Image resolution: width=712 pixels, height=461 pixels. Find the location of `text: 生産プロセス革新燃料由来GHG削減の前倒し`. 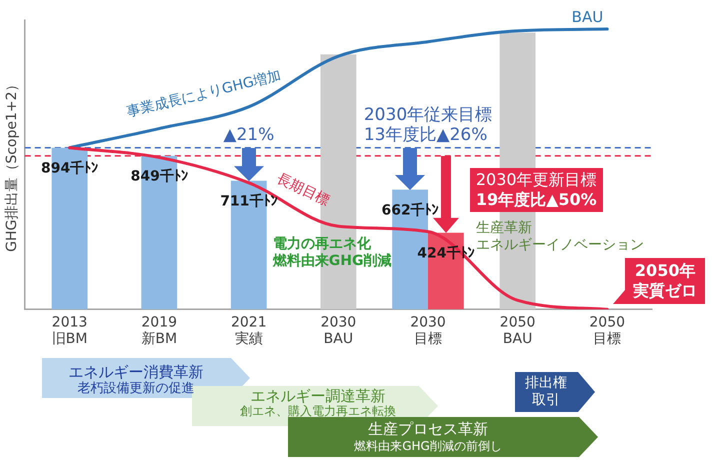

text: 生産プロセス革新燃料由来GHG削減の前倒し is located at coordinates (428, 437).